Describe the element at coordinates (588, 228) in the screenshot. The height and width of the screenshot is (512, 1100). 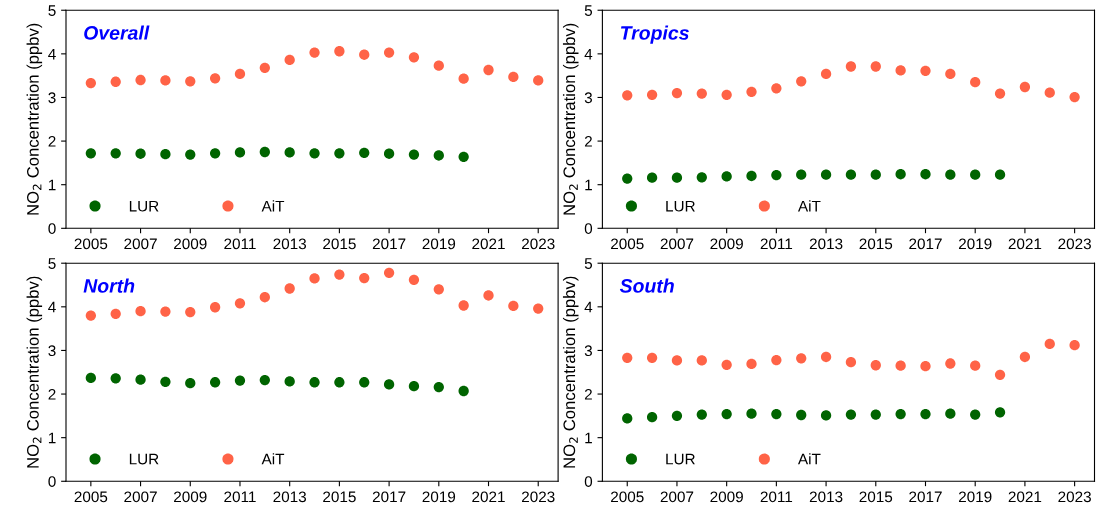
I see `y-tick-label: 0` at that location.